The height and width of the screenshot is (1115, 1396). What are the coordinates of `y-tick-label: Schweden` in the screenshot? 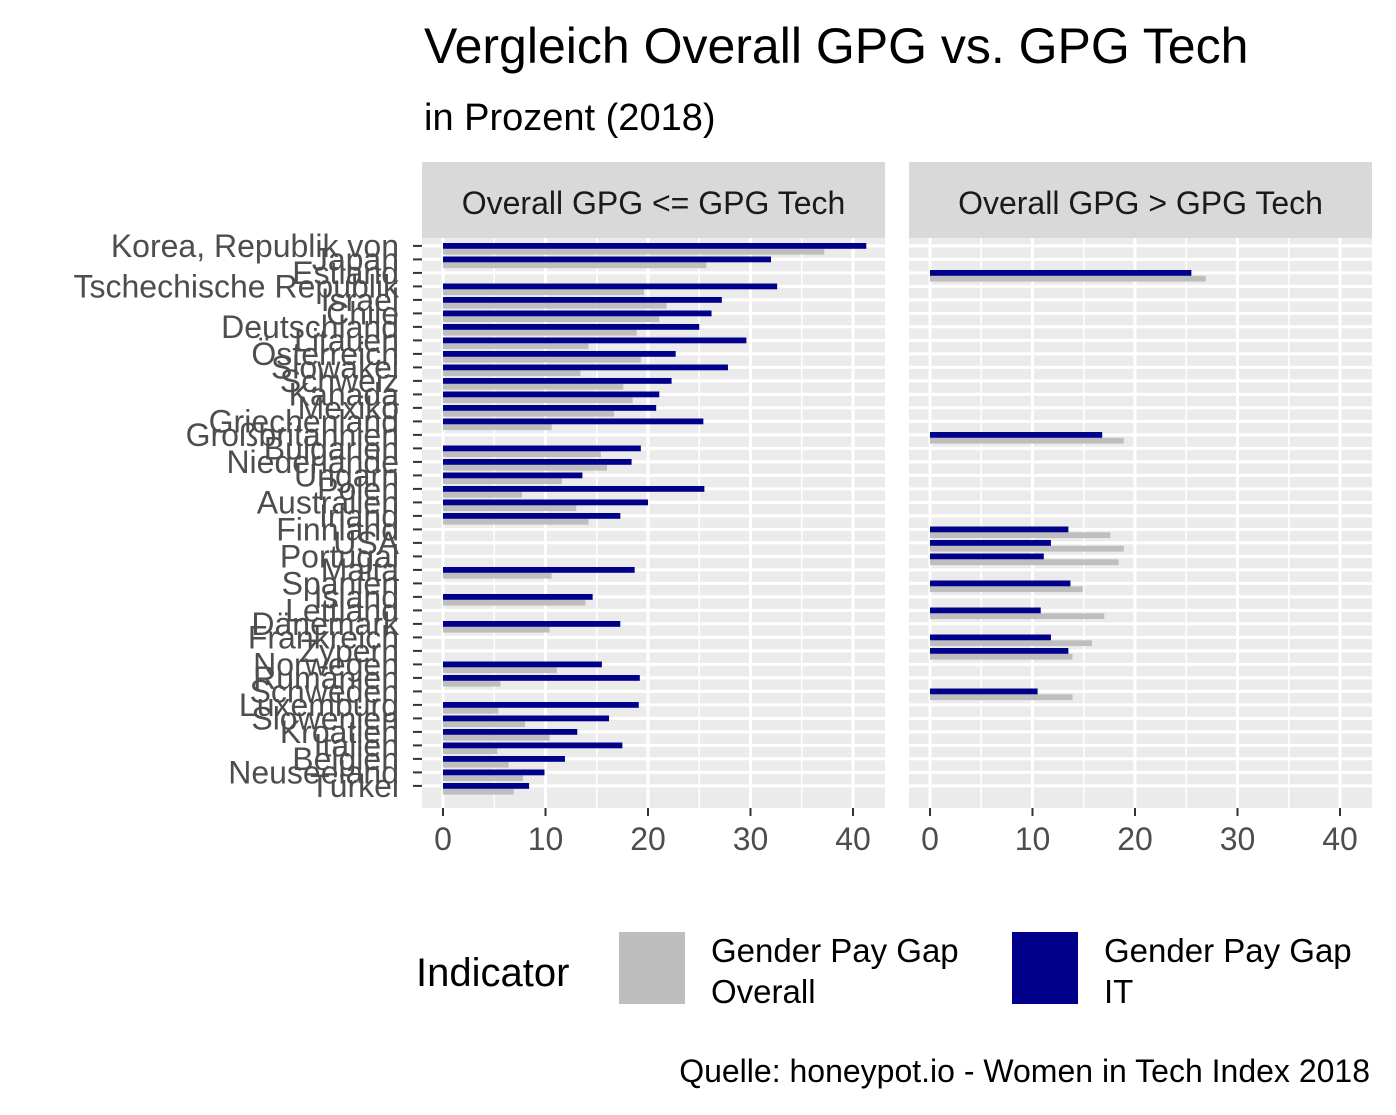 It's located at (324, 691).